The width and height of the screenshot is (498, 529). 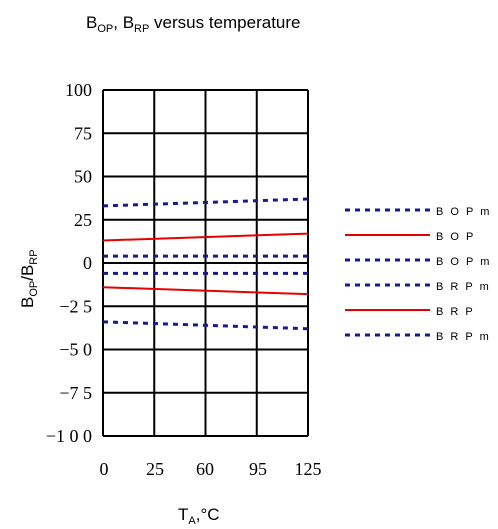 What do you see at coordinates (418, 274) in the screenshot?
I see `legend: B O P m B O P B O P m B R P m B R P B R P m` at bounding box center [418, 274].